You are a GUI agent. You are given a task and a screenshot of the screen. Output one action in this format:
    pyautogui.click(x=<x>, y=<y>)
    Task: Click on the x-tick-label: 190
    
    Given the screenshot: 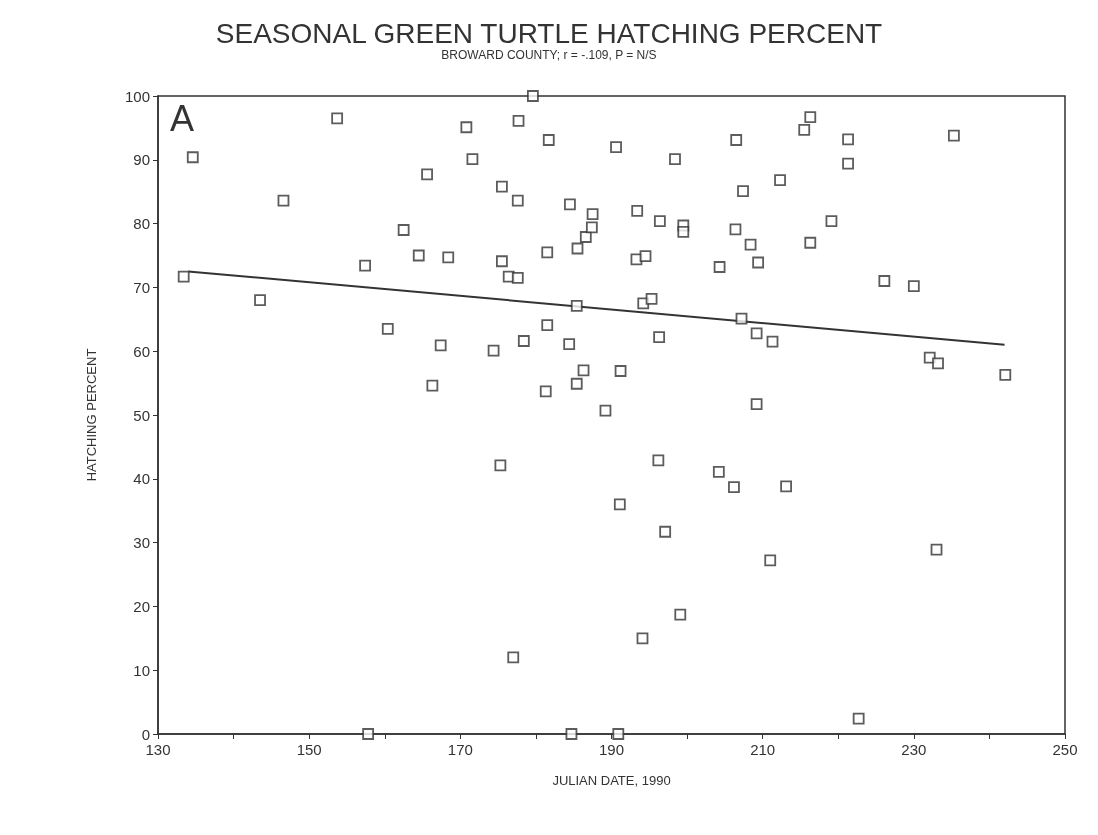 What is the action you would take?
    pyautogui.click(x=611, y=749)
    